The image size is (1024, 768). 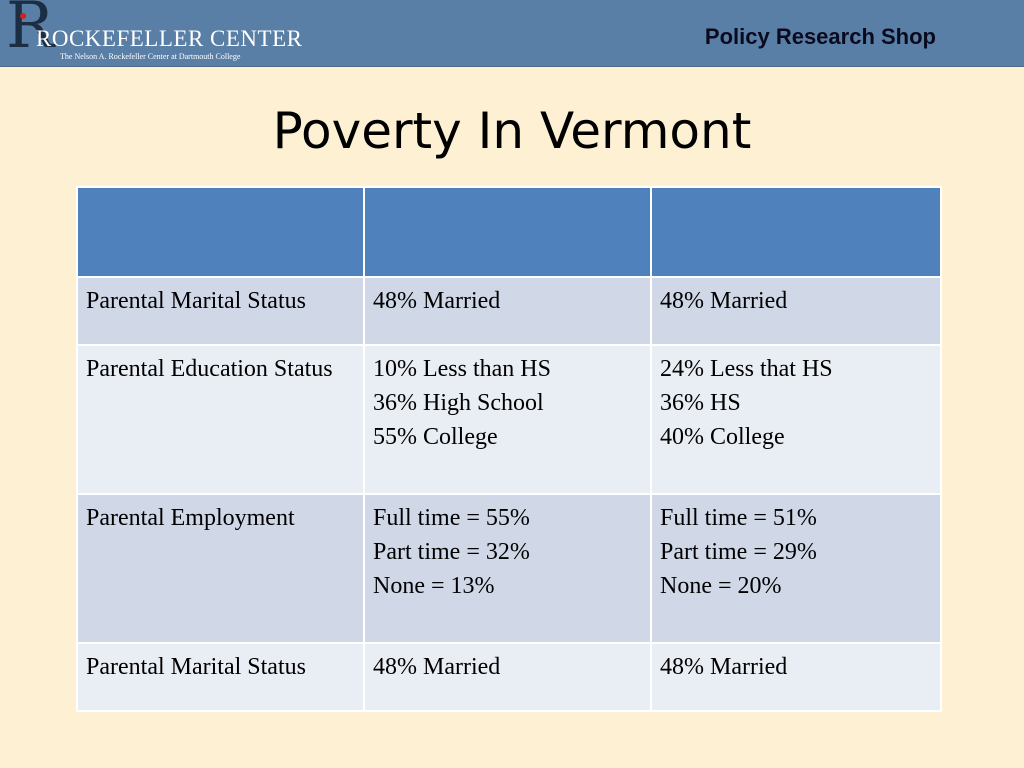 I want to click on logo-dot-icon, so click(x=23, y=16).